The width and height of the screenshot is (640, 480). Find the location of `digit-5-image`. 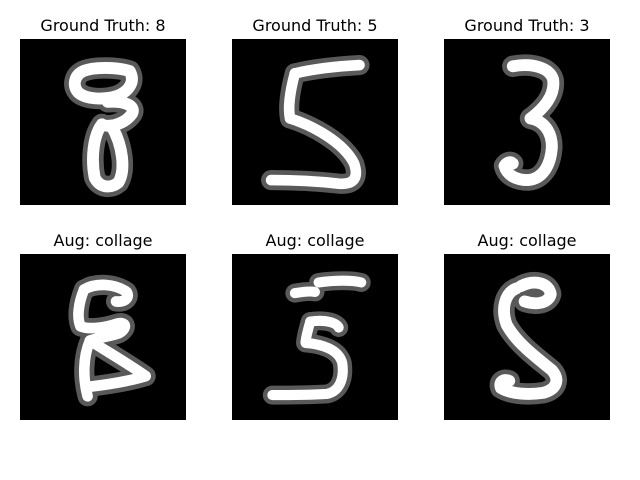

digit-5-image is located at coordinates (315, 122).